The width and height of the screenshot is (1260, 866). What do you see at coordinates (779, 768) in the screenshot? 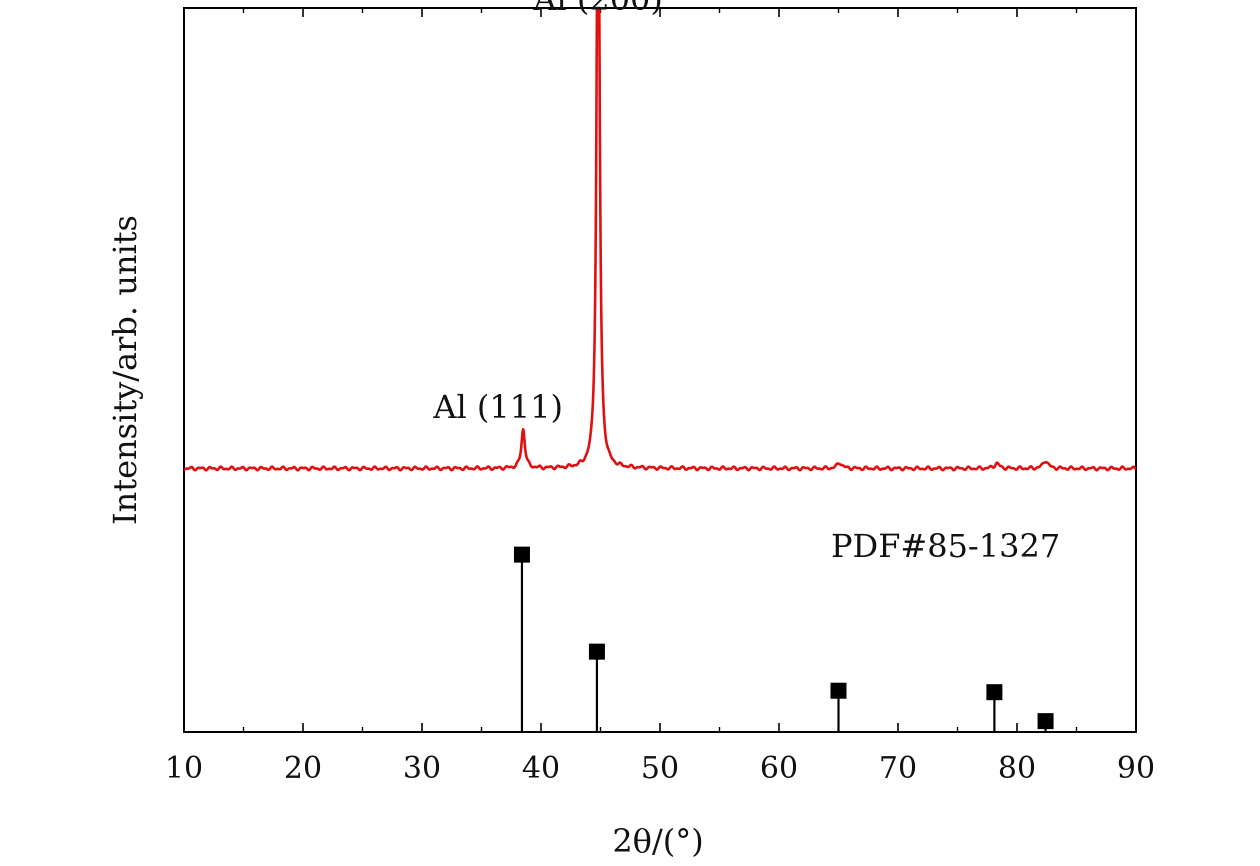
I see `x-tick-label: 60` at bounding box center [779, 768].